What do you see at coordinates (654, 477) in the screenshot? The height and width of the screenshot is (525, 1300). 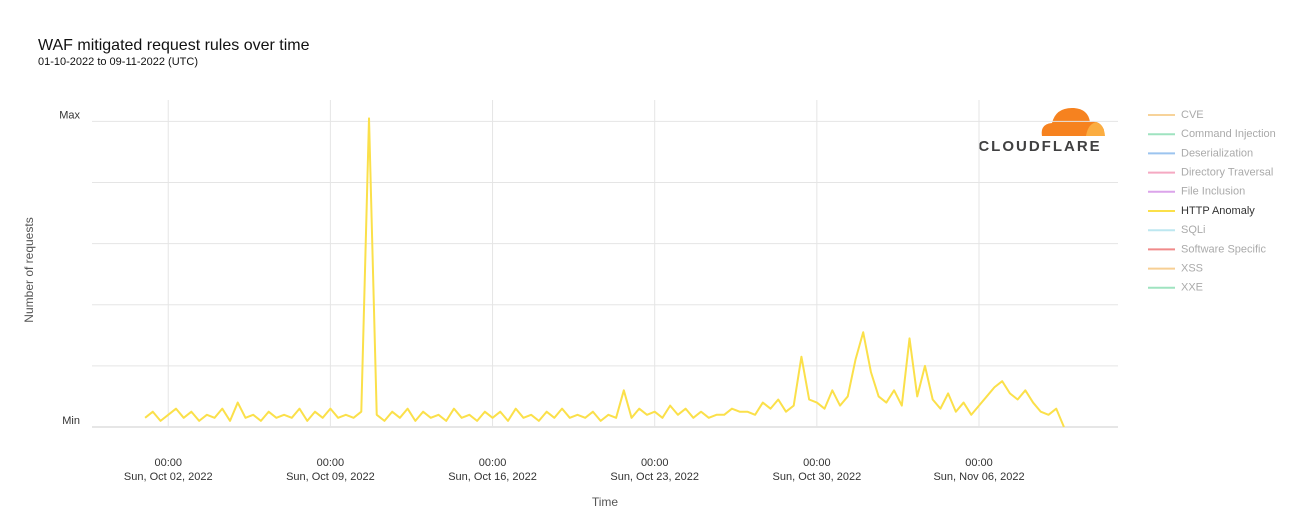 I see `x-tick-label: Sun, Oct 23, 2022` at bounding box center [654, 477].